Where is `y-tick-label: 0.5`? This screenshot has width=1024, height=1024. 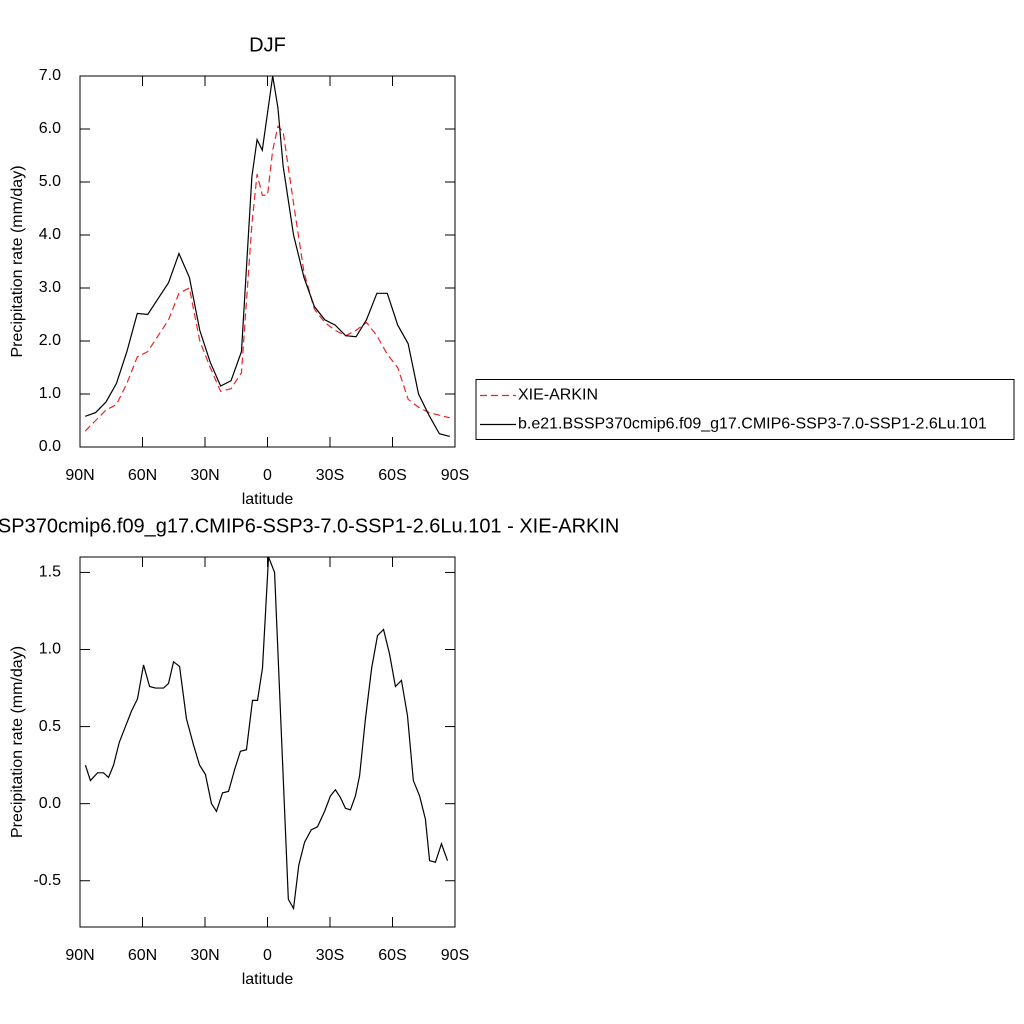
y-tick-label: 0.5 is located at coordinates (50, 726).